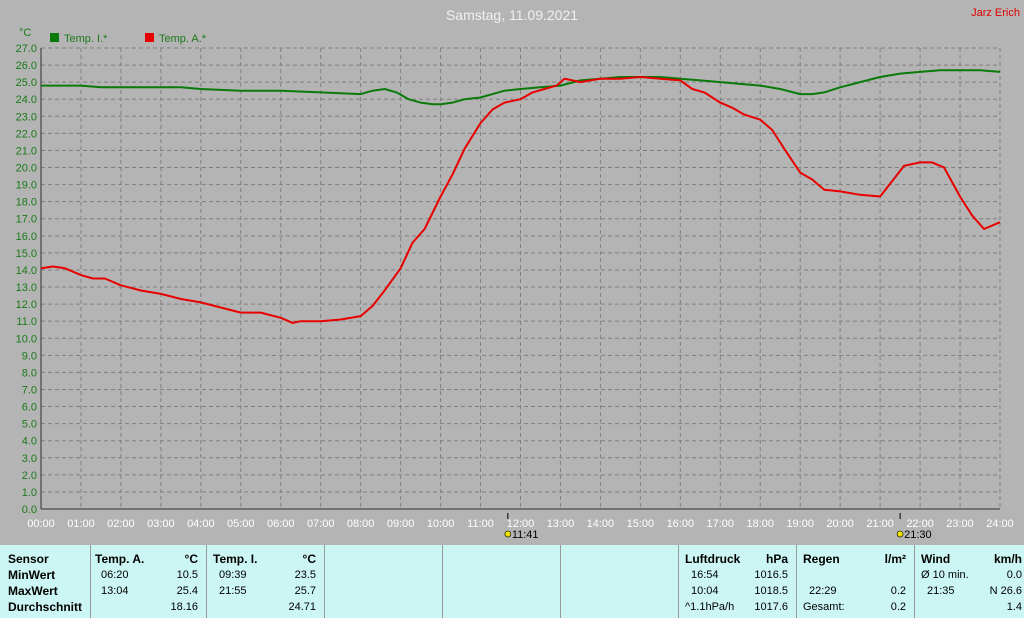 This screenshot has height=618, width=1024. Describe the element at coordinates (201, 524) in the screenshot. I see `x-tick-label: 04:00` at that location.